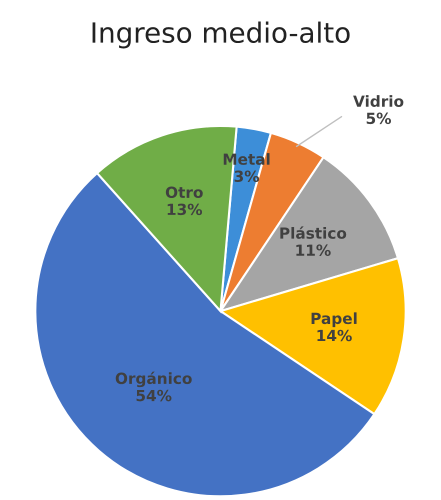 The height and width of the screenshot is (500, 441). Describe the element at coordinates (185, 210) in the screenshot. I see `data-label: 13%` at that location.